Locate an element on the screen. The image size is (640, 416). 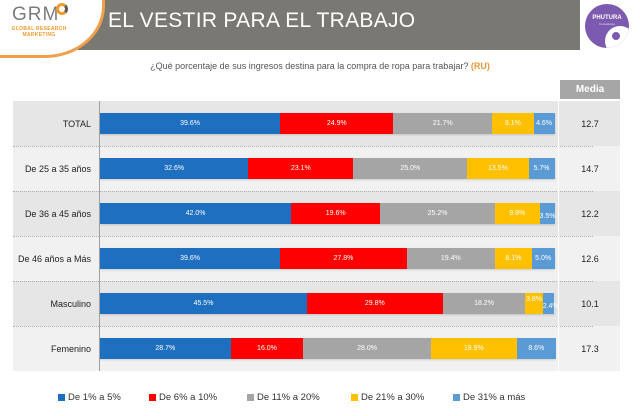
media-column-divider is located at coordinates (558, 236).